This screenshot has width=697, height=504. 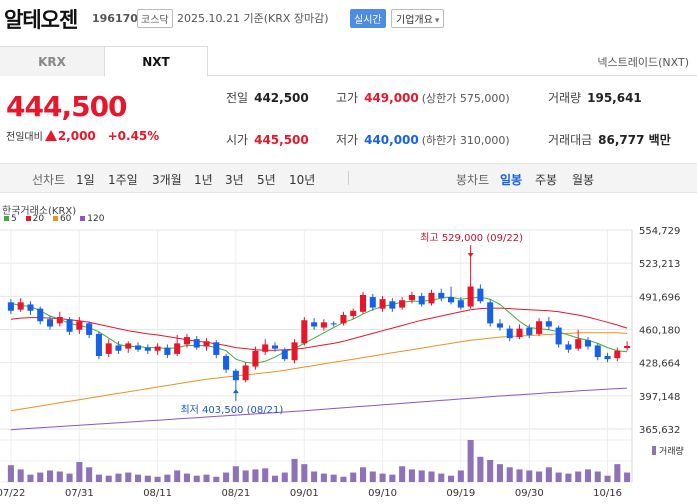 What do you see at coordinates (643, 62) in the screenshot?
I see `nextrade-link: 넥스트레이드(NXT)` at bounding box center [643, 62].